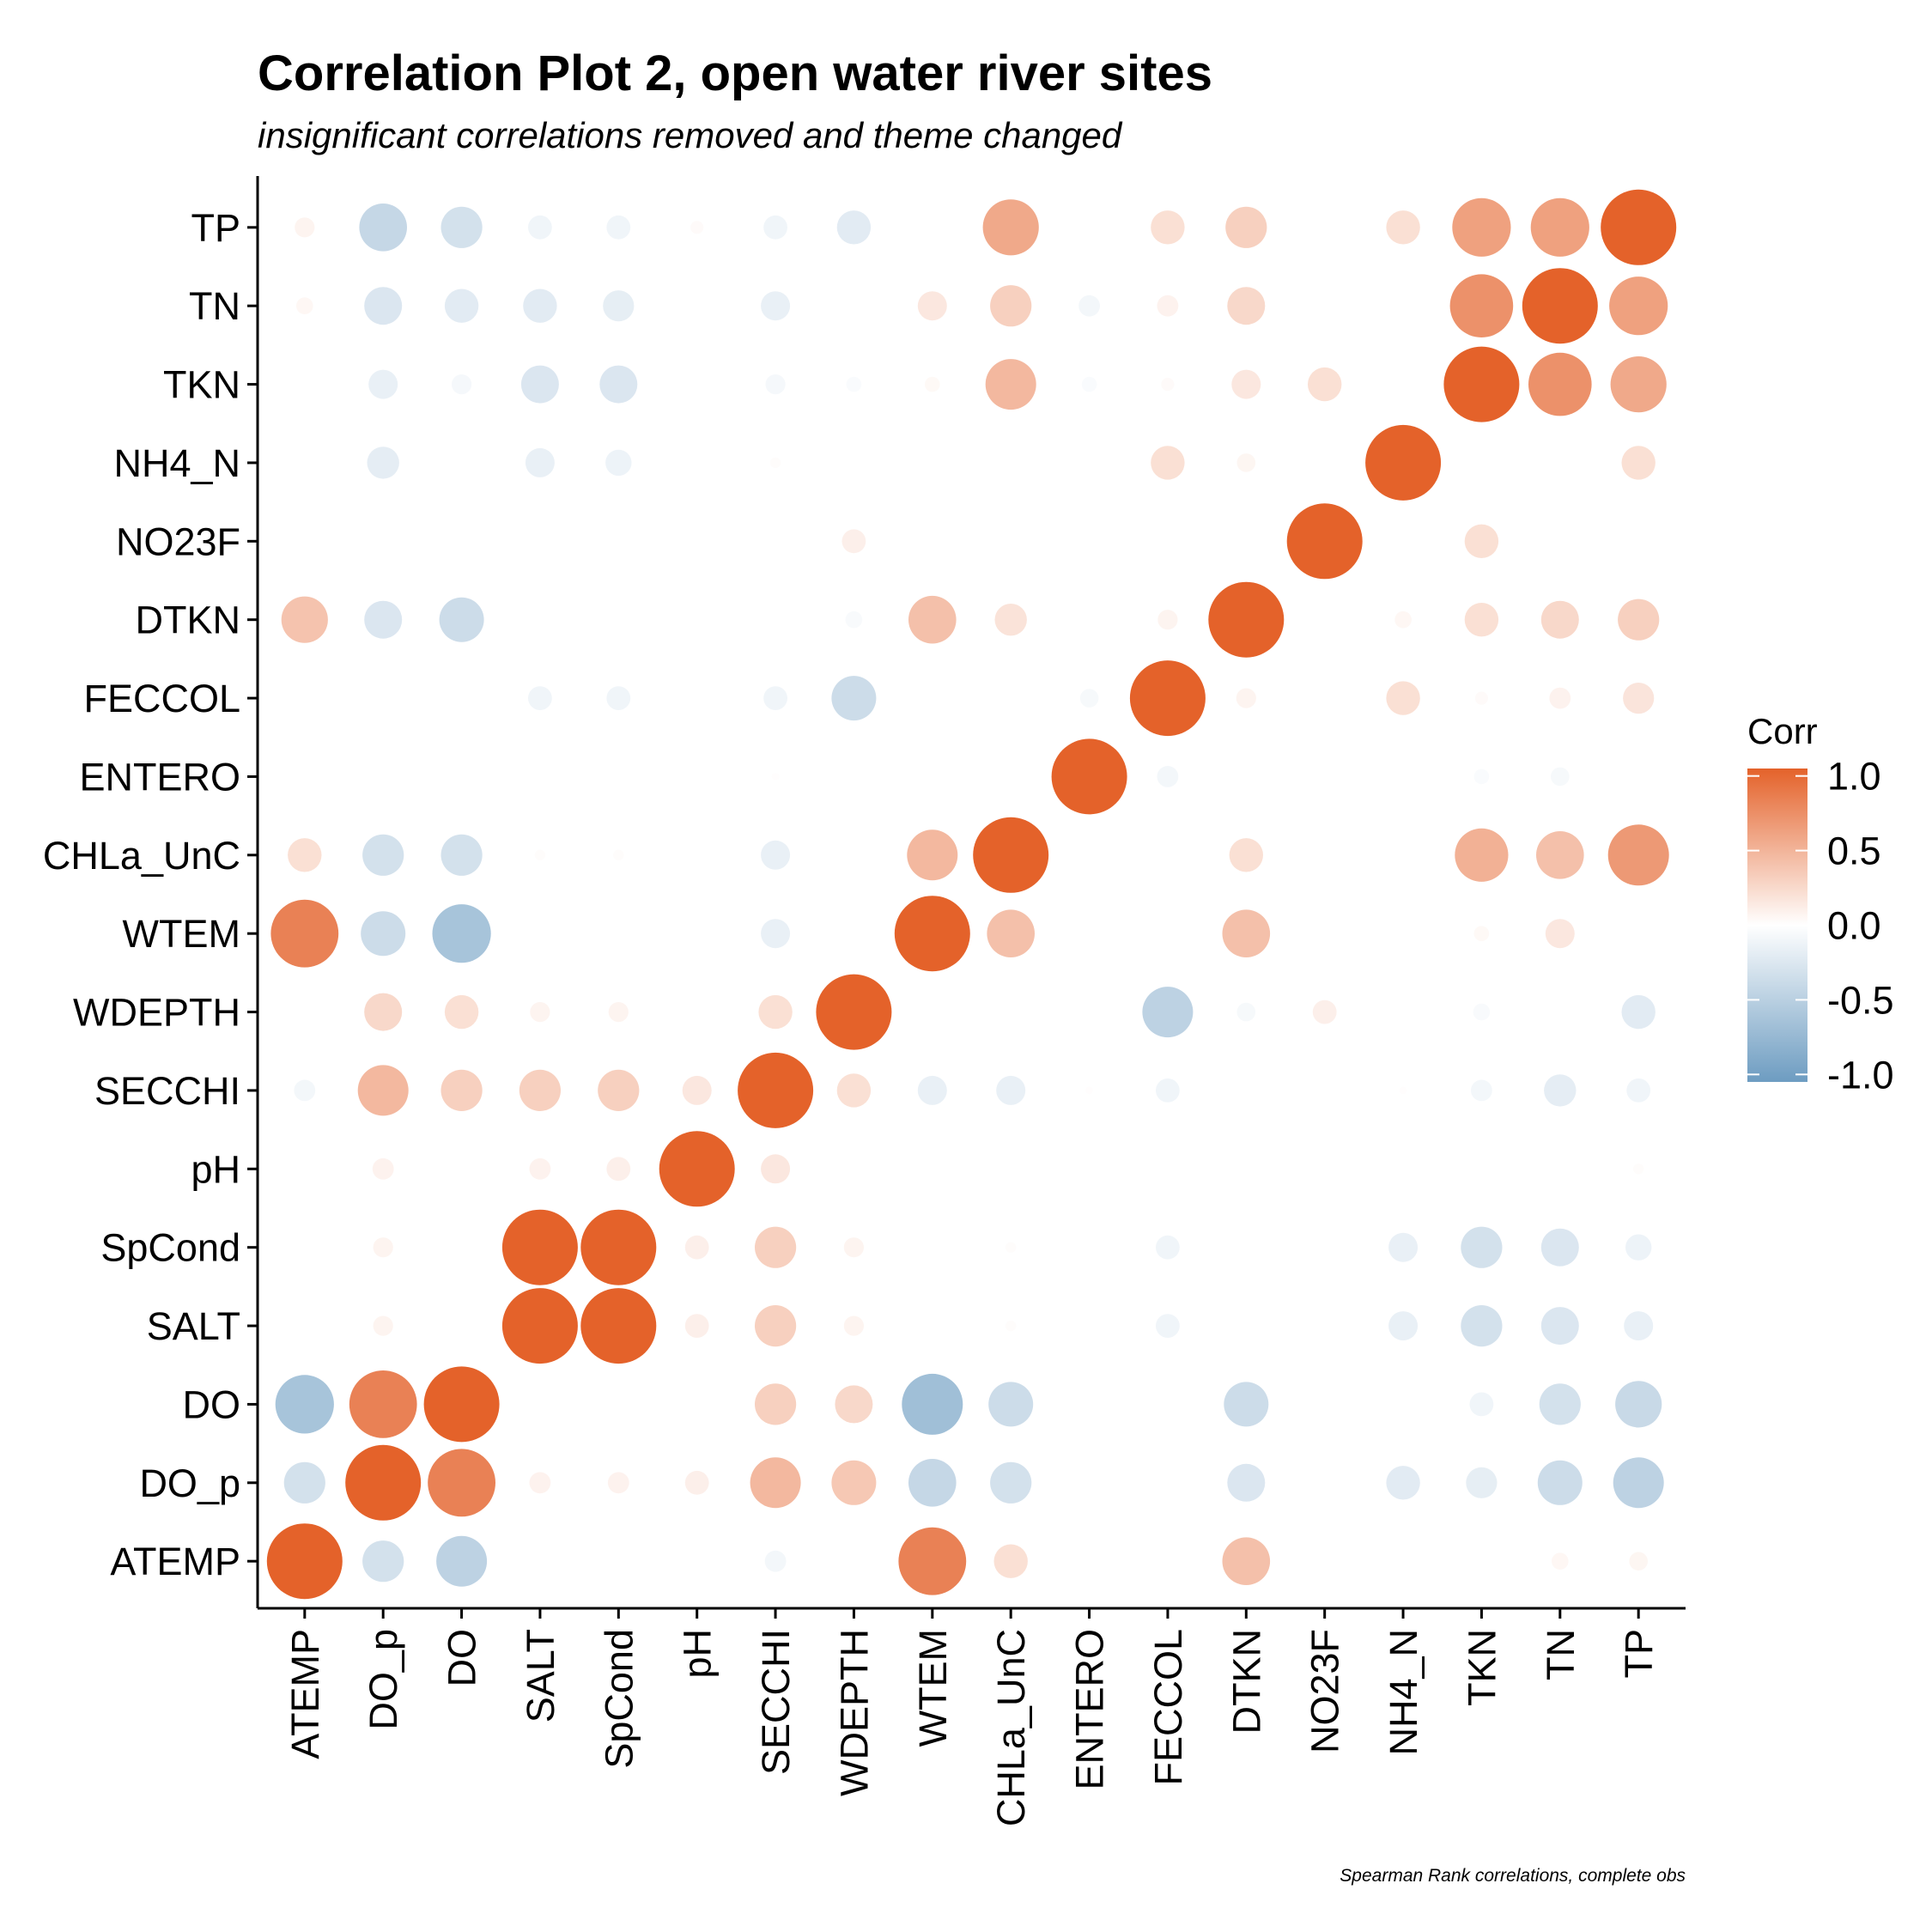 This screenshot has width=1932, height=1932. I want to click on corr-circle-SECCHI-DO_p, so click(383, 1090).